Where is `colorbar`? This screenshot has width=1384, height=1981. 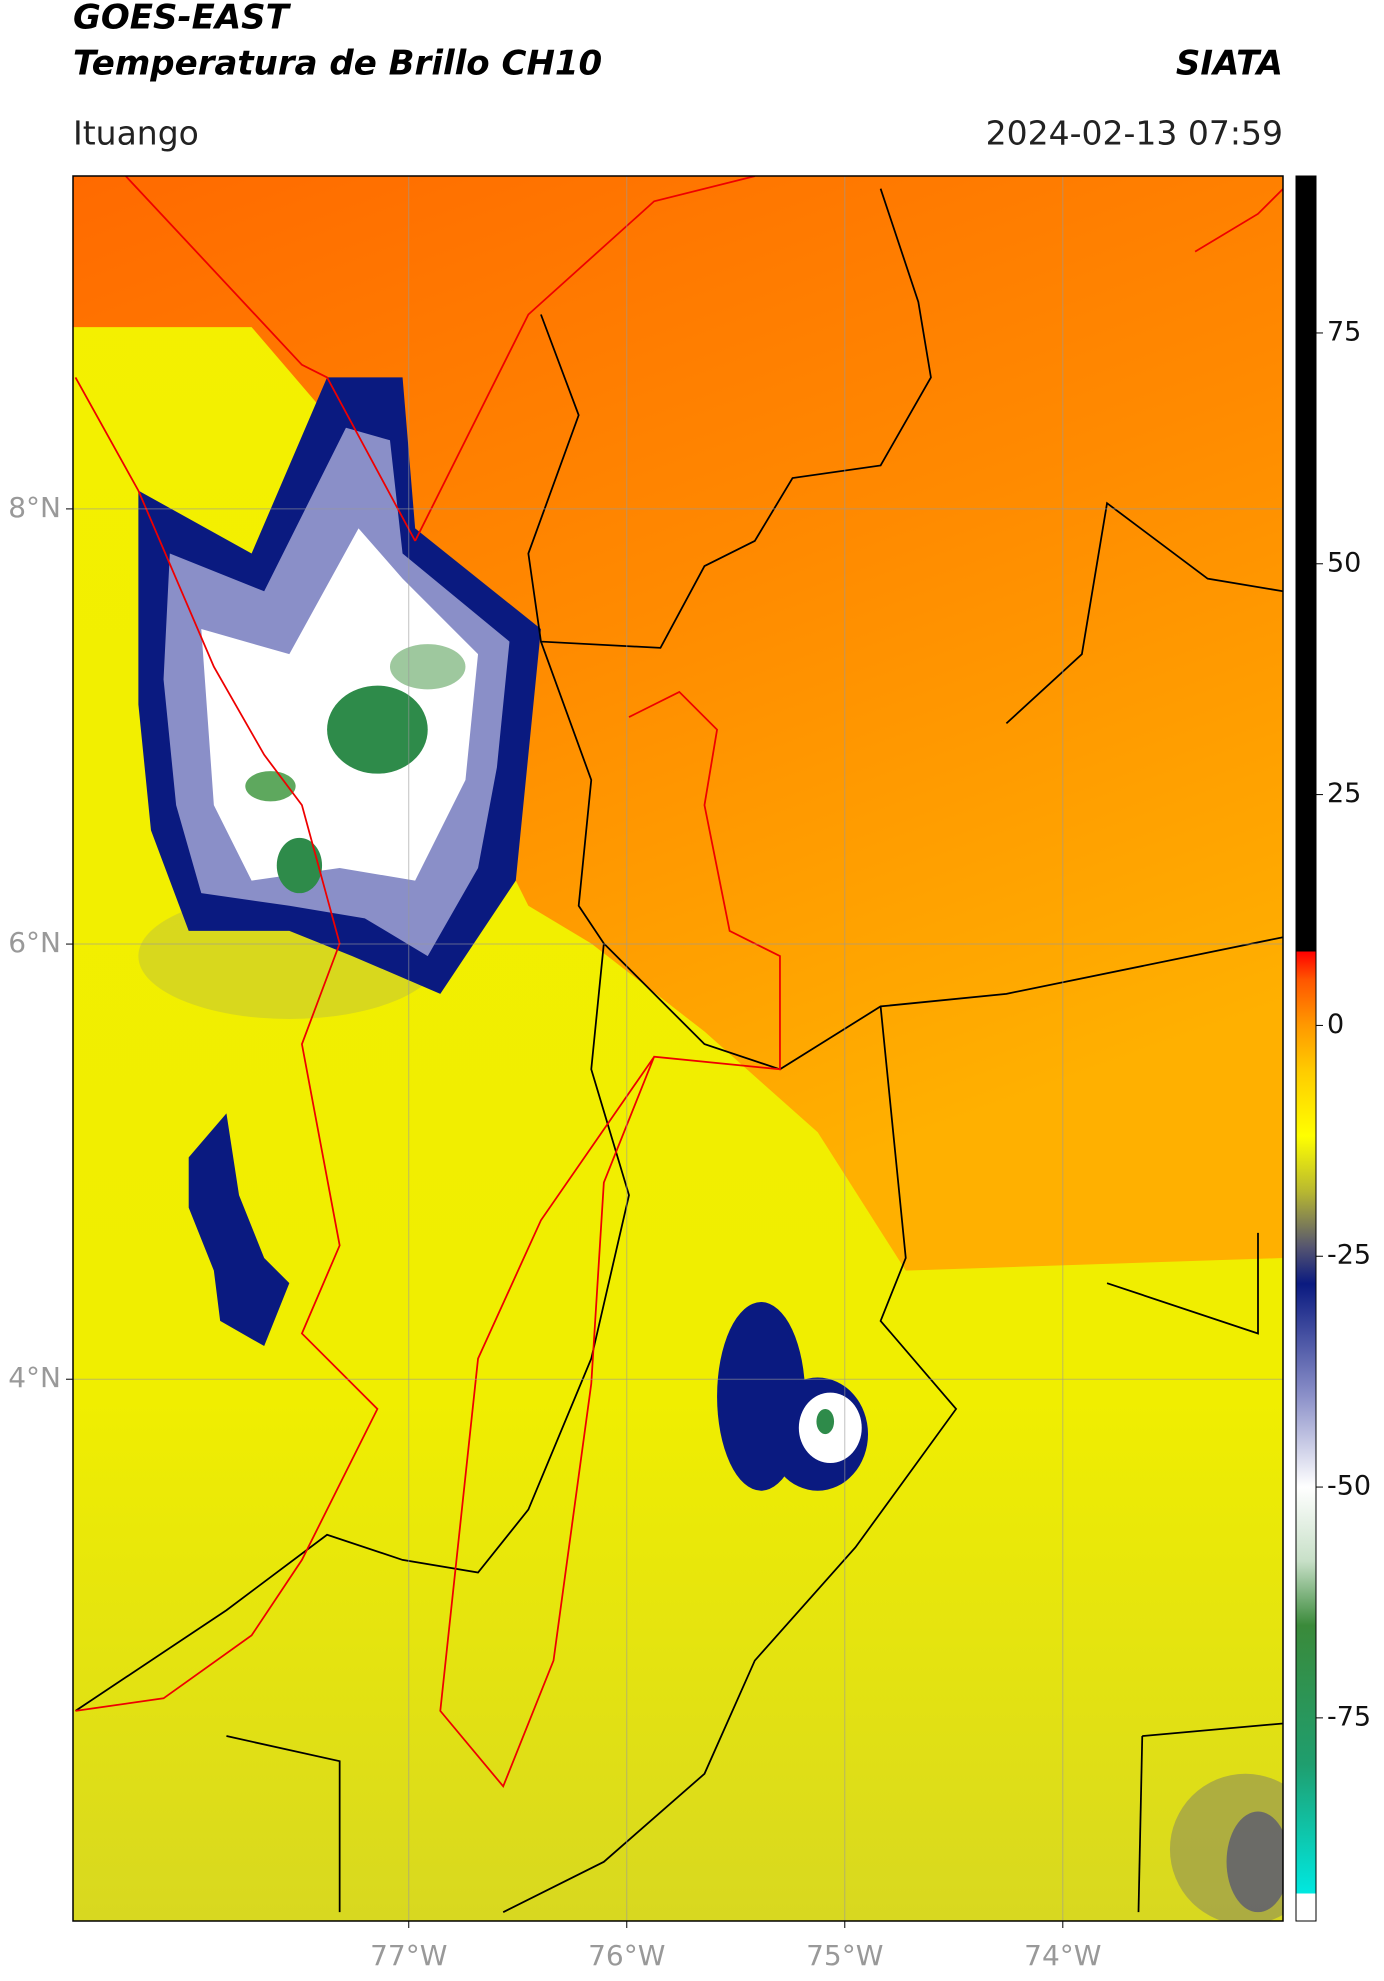 colorbar is located at coordinates (1306, 1048).